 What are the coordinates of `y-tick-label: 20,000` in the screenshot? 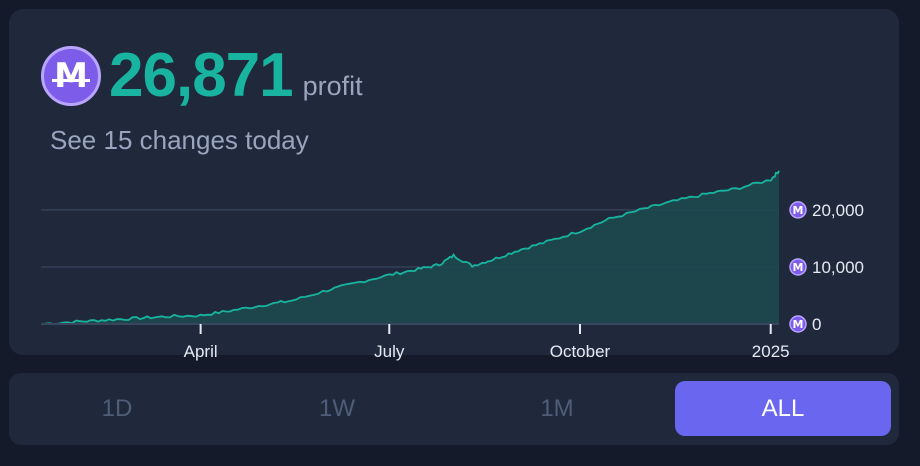 It's located at (838, 210).